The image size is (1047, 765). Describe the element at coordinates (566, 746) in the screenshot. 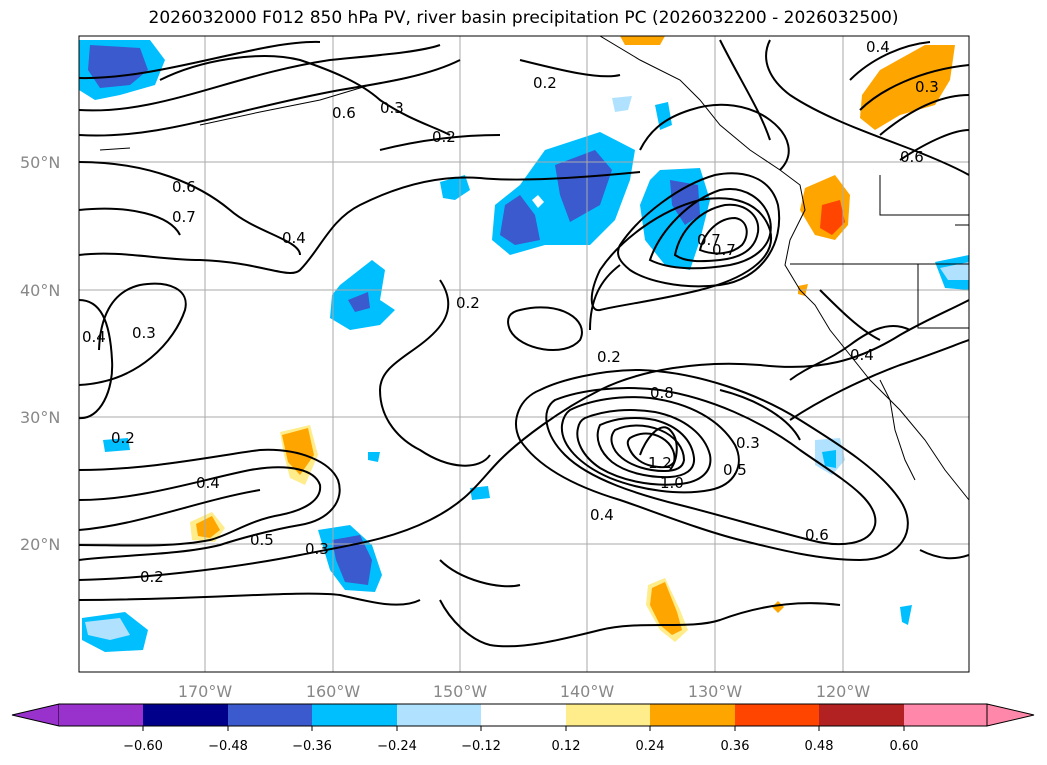

I see `colorbar-tick: 0.12` at that location.